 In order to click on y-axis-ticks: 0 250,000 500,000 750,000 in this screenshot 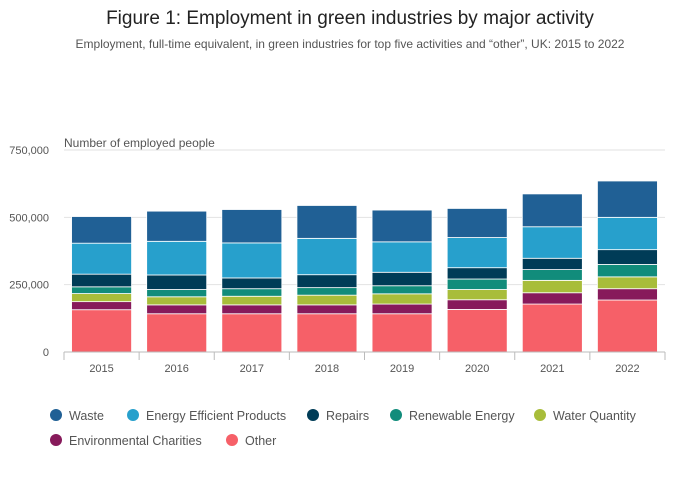, I will do `click(29, 252)`.